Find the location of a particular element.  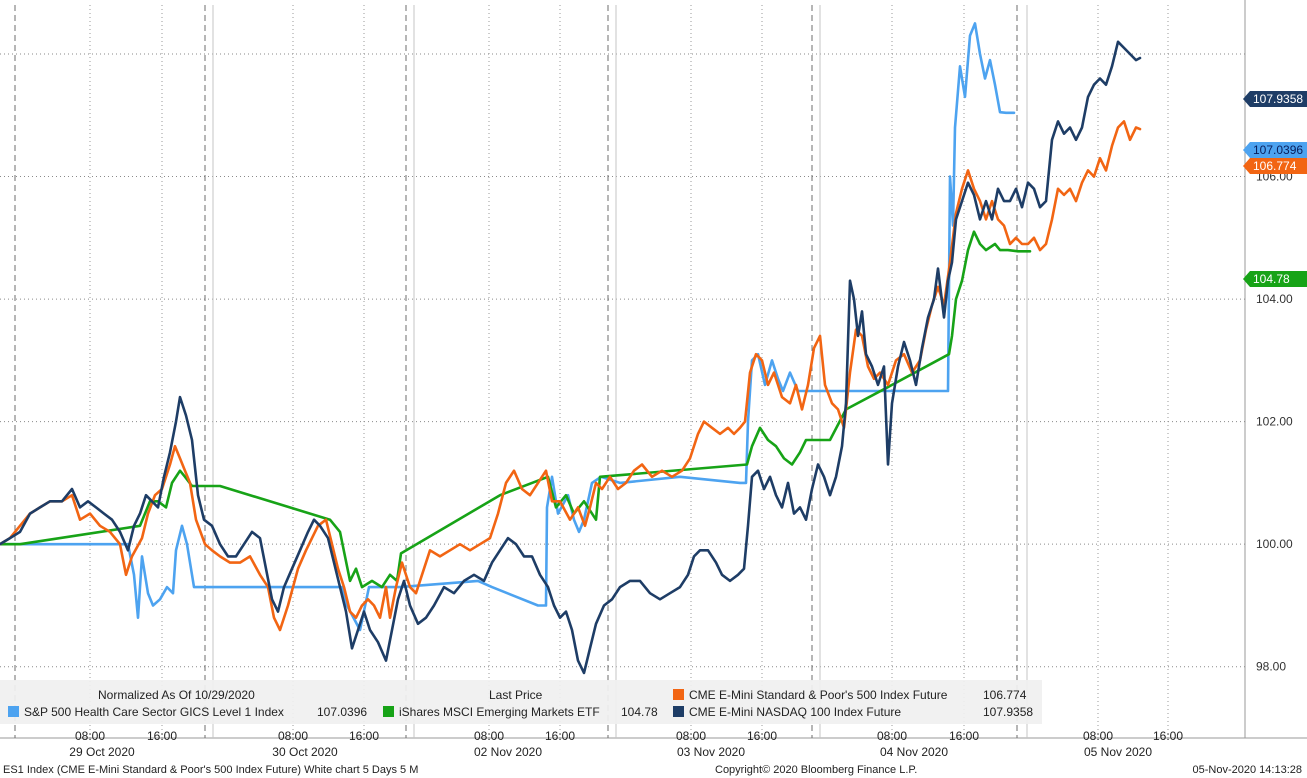

last-value-tag-text: 106.774 is located at coordinates (1275, 166).